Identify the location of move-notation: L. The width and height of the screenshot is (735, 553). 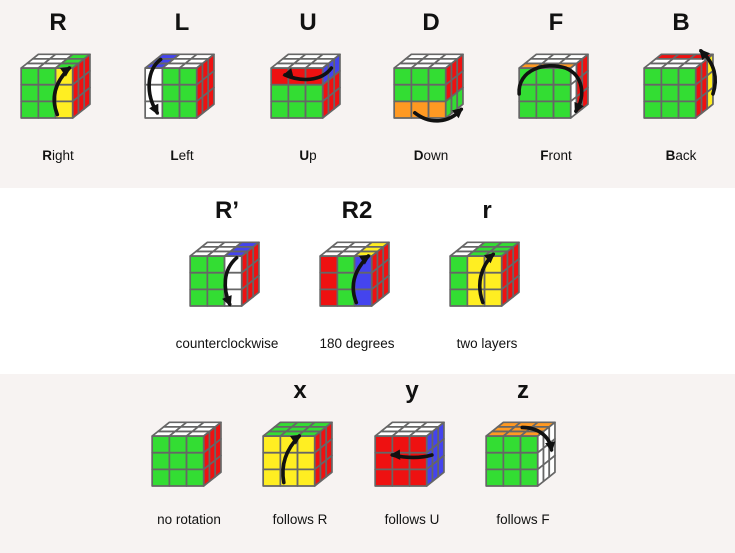
(182, 22).